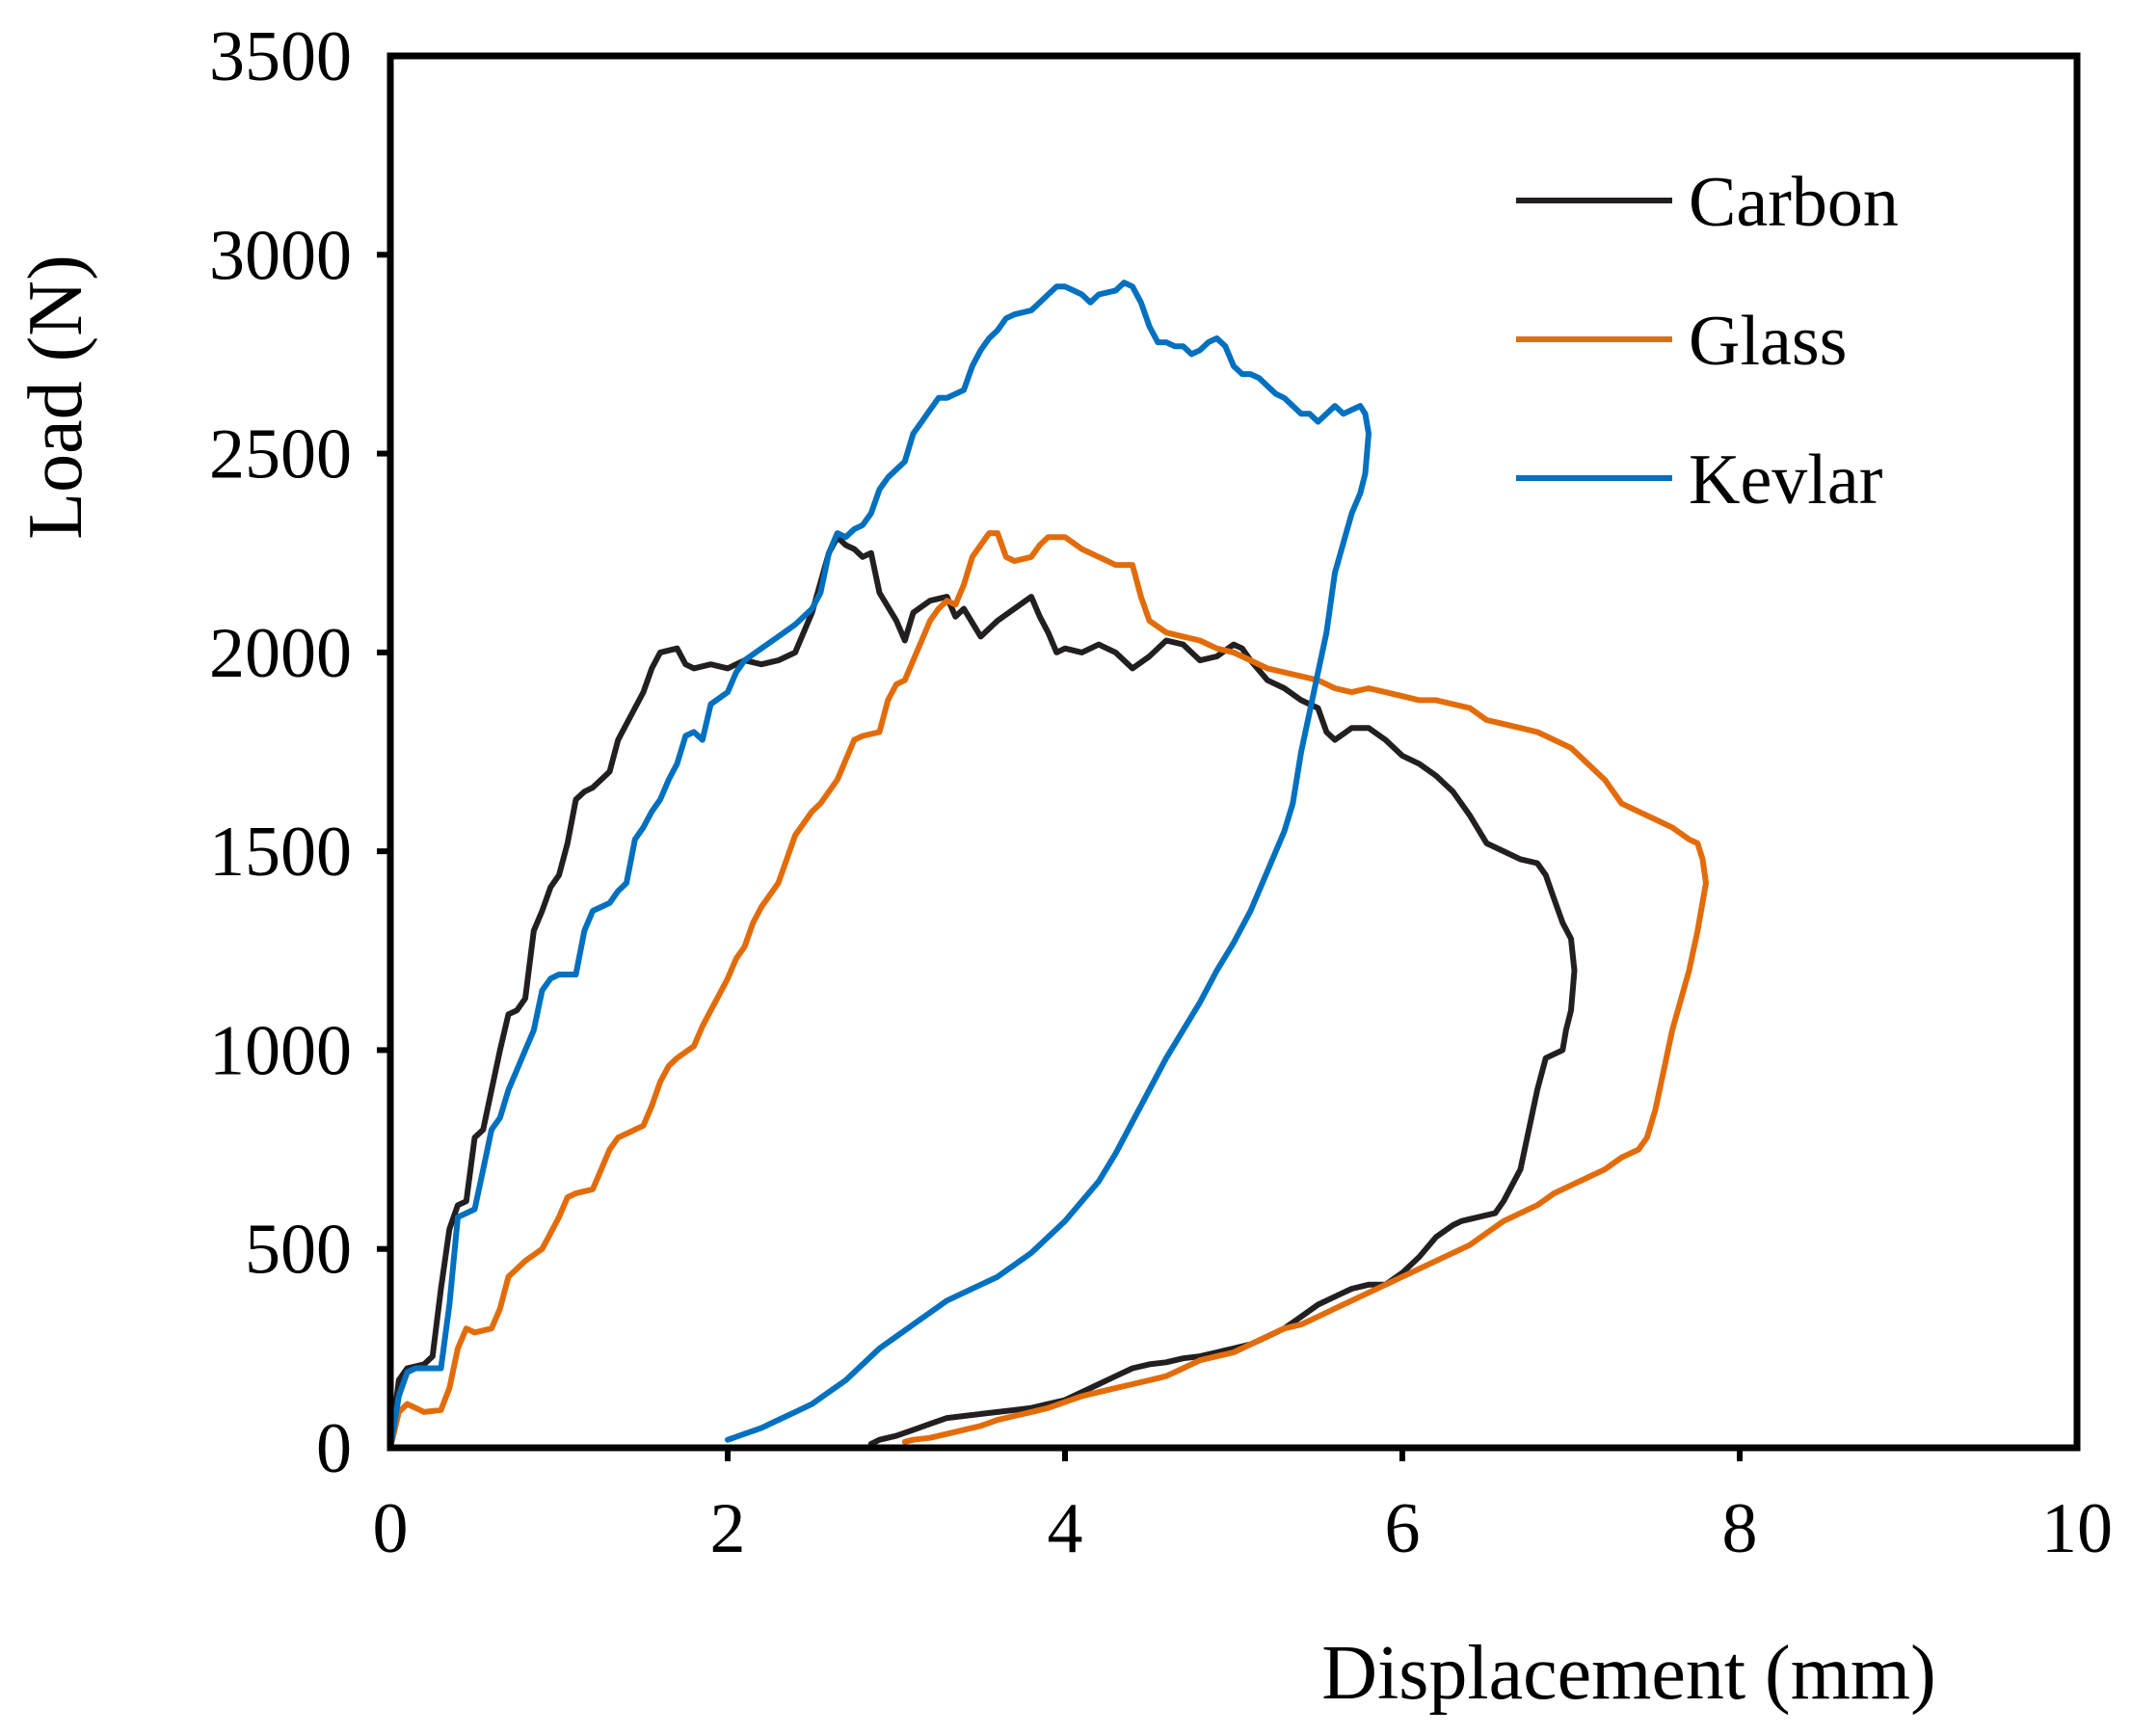 Image resolution: width=2131 pixels, height=1736 pixels. I want to click on legend-label-carbon: Carbon, so click(1794, 202).